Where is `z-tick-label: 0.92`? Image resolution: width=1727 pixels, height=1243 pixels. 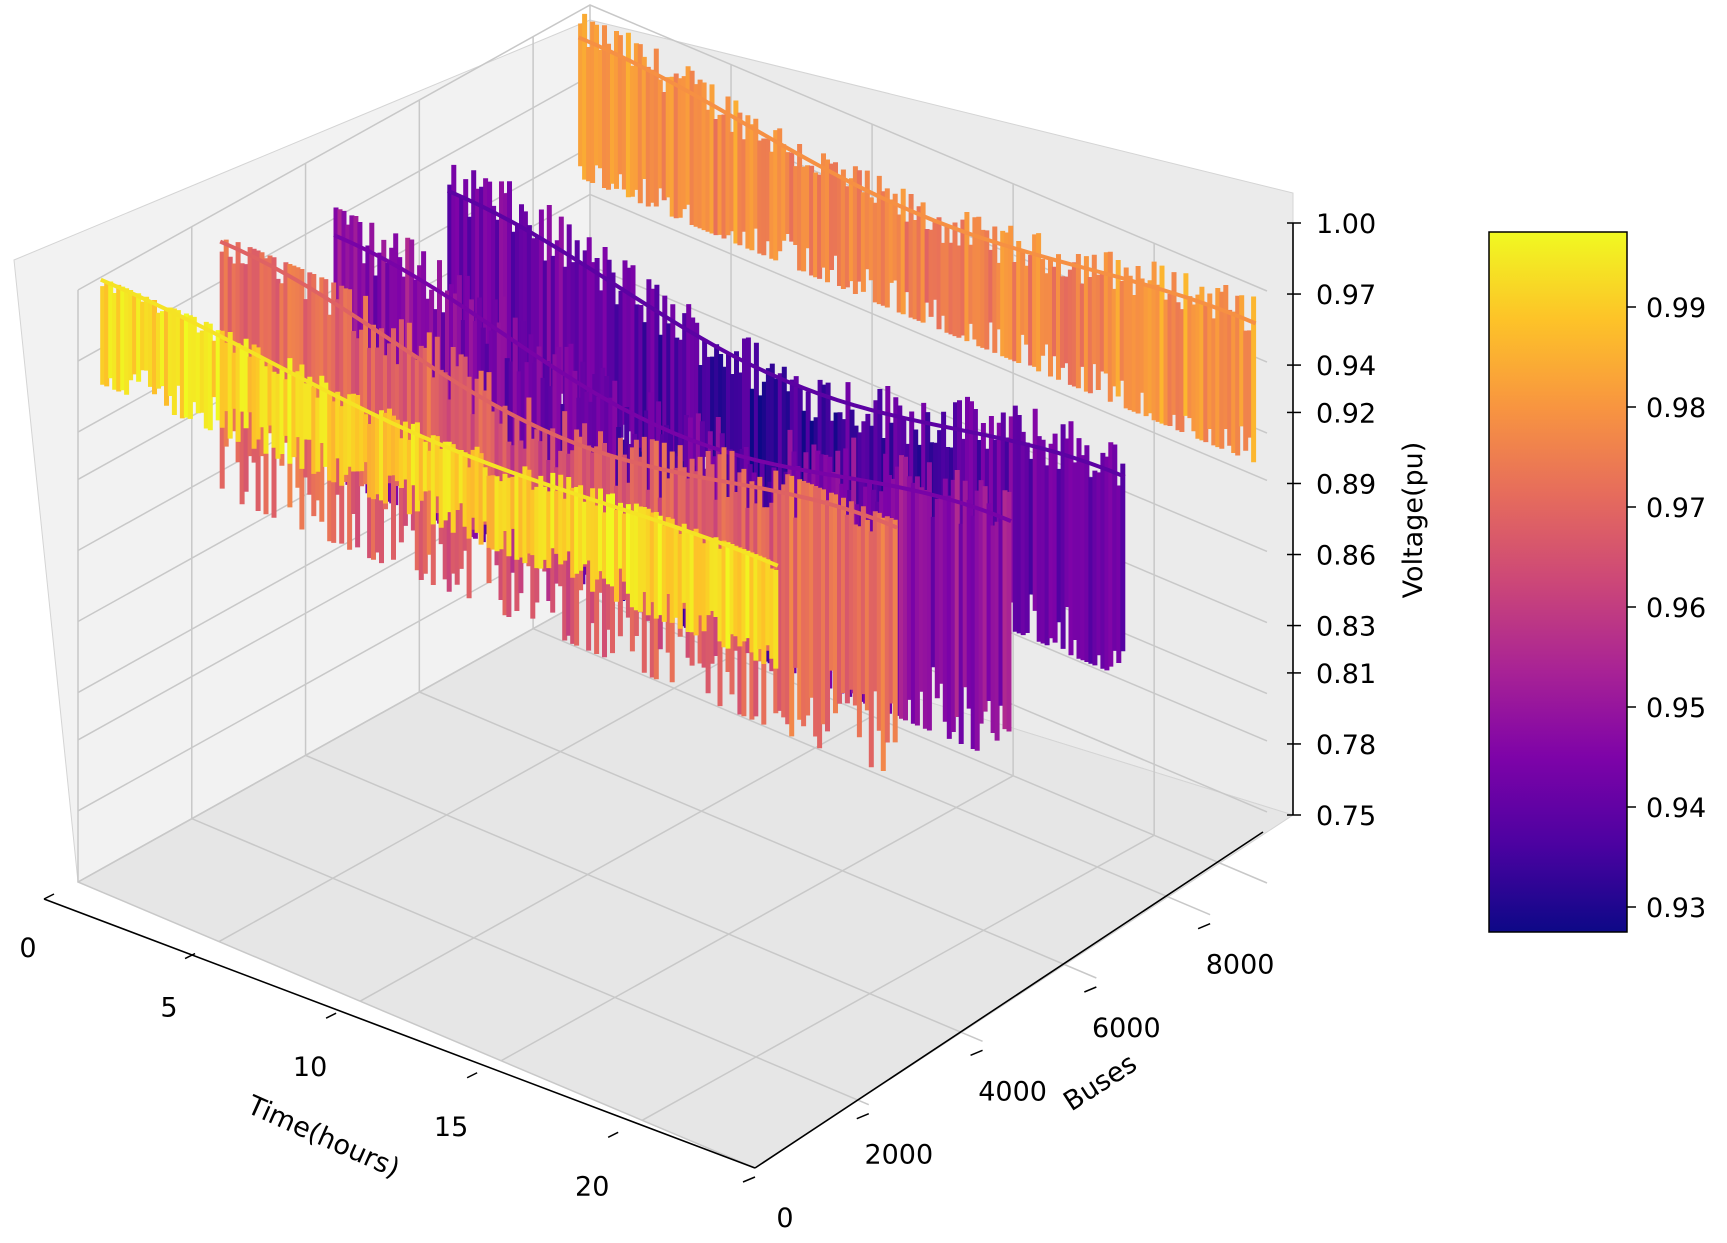 z-tick-label: 0.92 is located at coordinates (1346, 413).